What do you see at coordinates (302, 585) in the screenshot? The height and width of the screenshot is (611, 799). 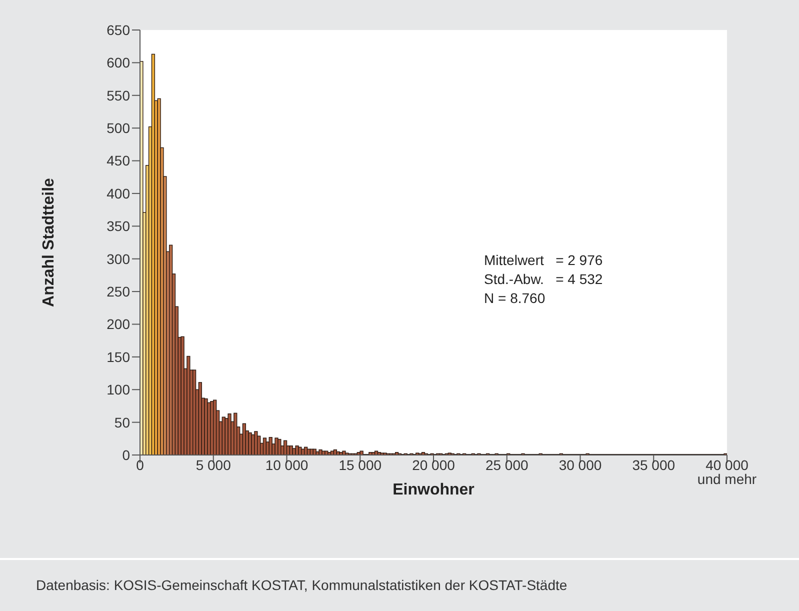 I see `text: Datenbasis: KOSIS-Gemeinschaft KOSTAT, Kommunalstatistiken der KOSTAT-Städte` at bounding box center [302, 585].